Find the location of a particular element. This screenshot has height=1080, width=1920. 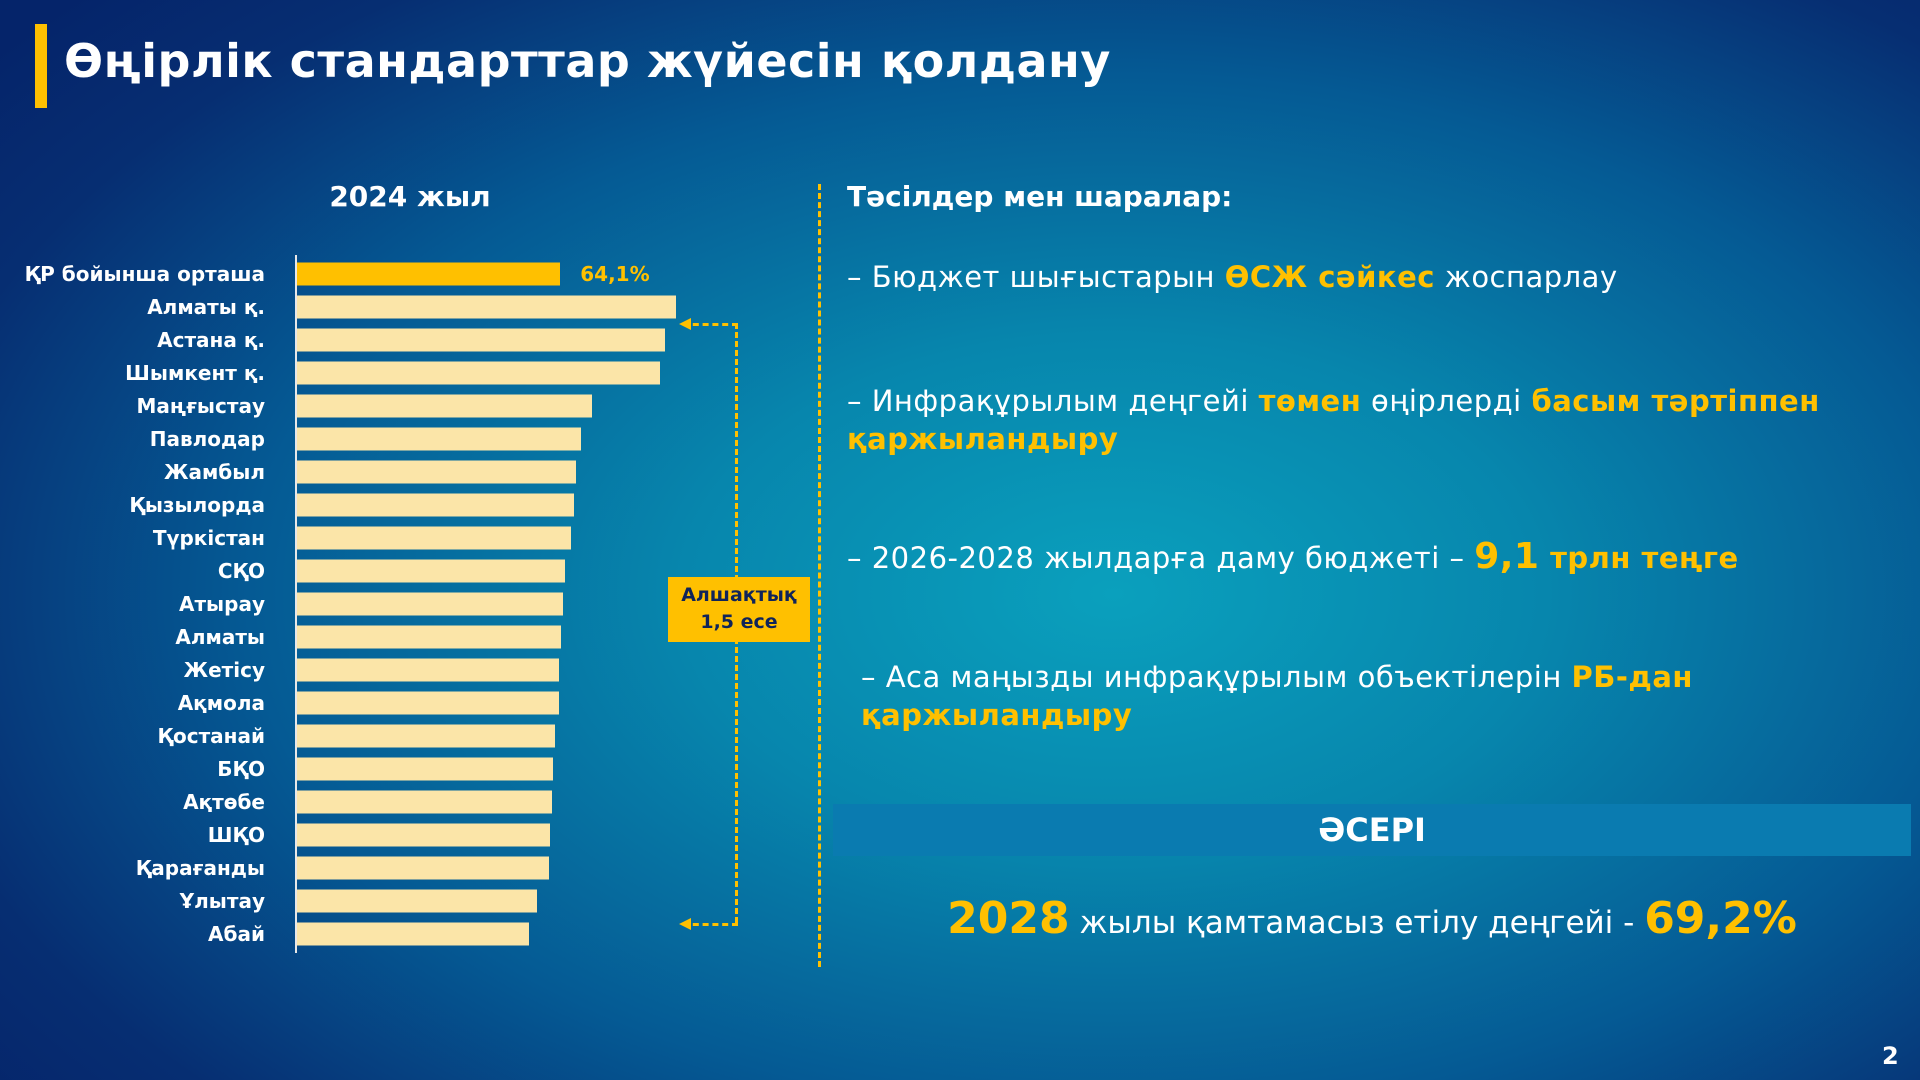

chart-axis is located at coordinates (296, 604).